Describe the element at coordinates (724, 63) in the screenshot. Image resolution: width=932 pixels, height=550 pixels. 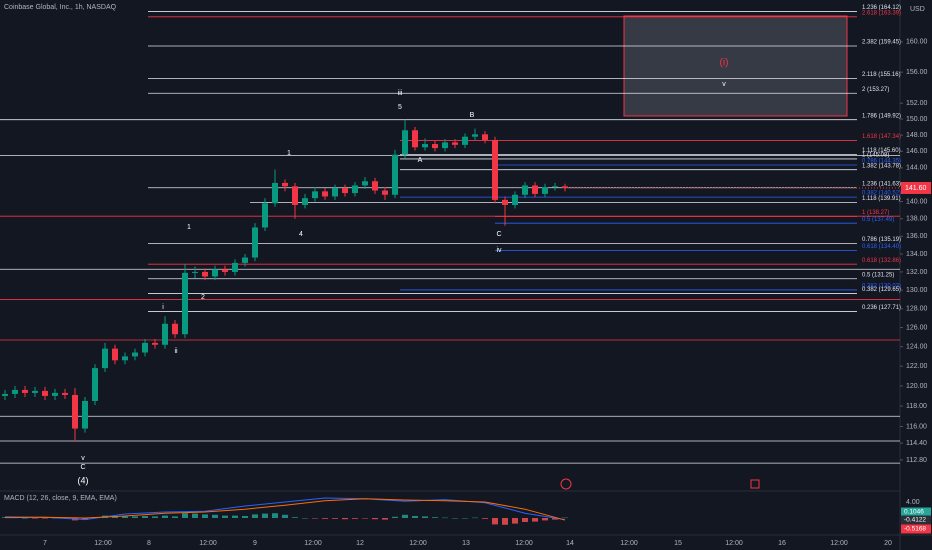
I see `wave-label: (i)` at that location.